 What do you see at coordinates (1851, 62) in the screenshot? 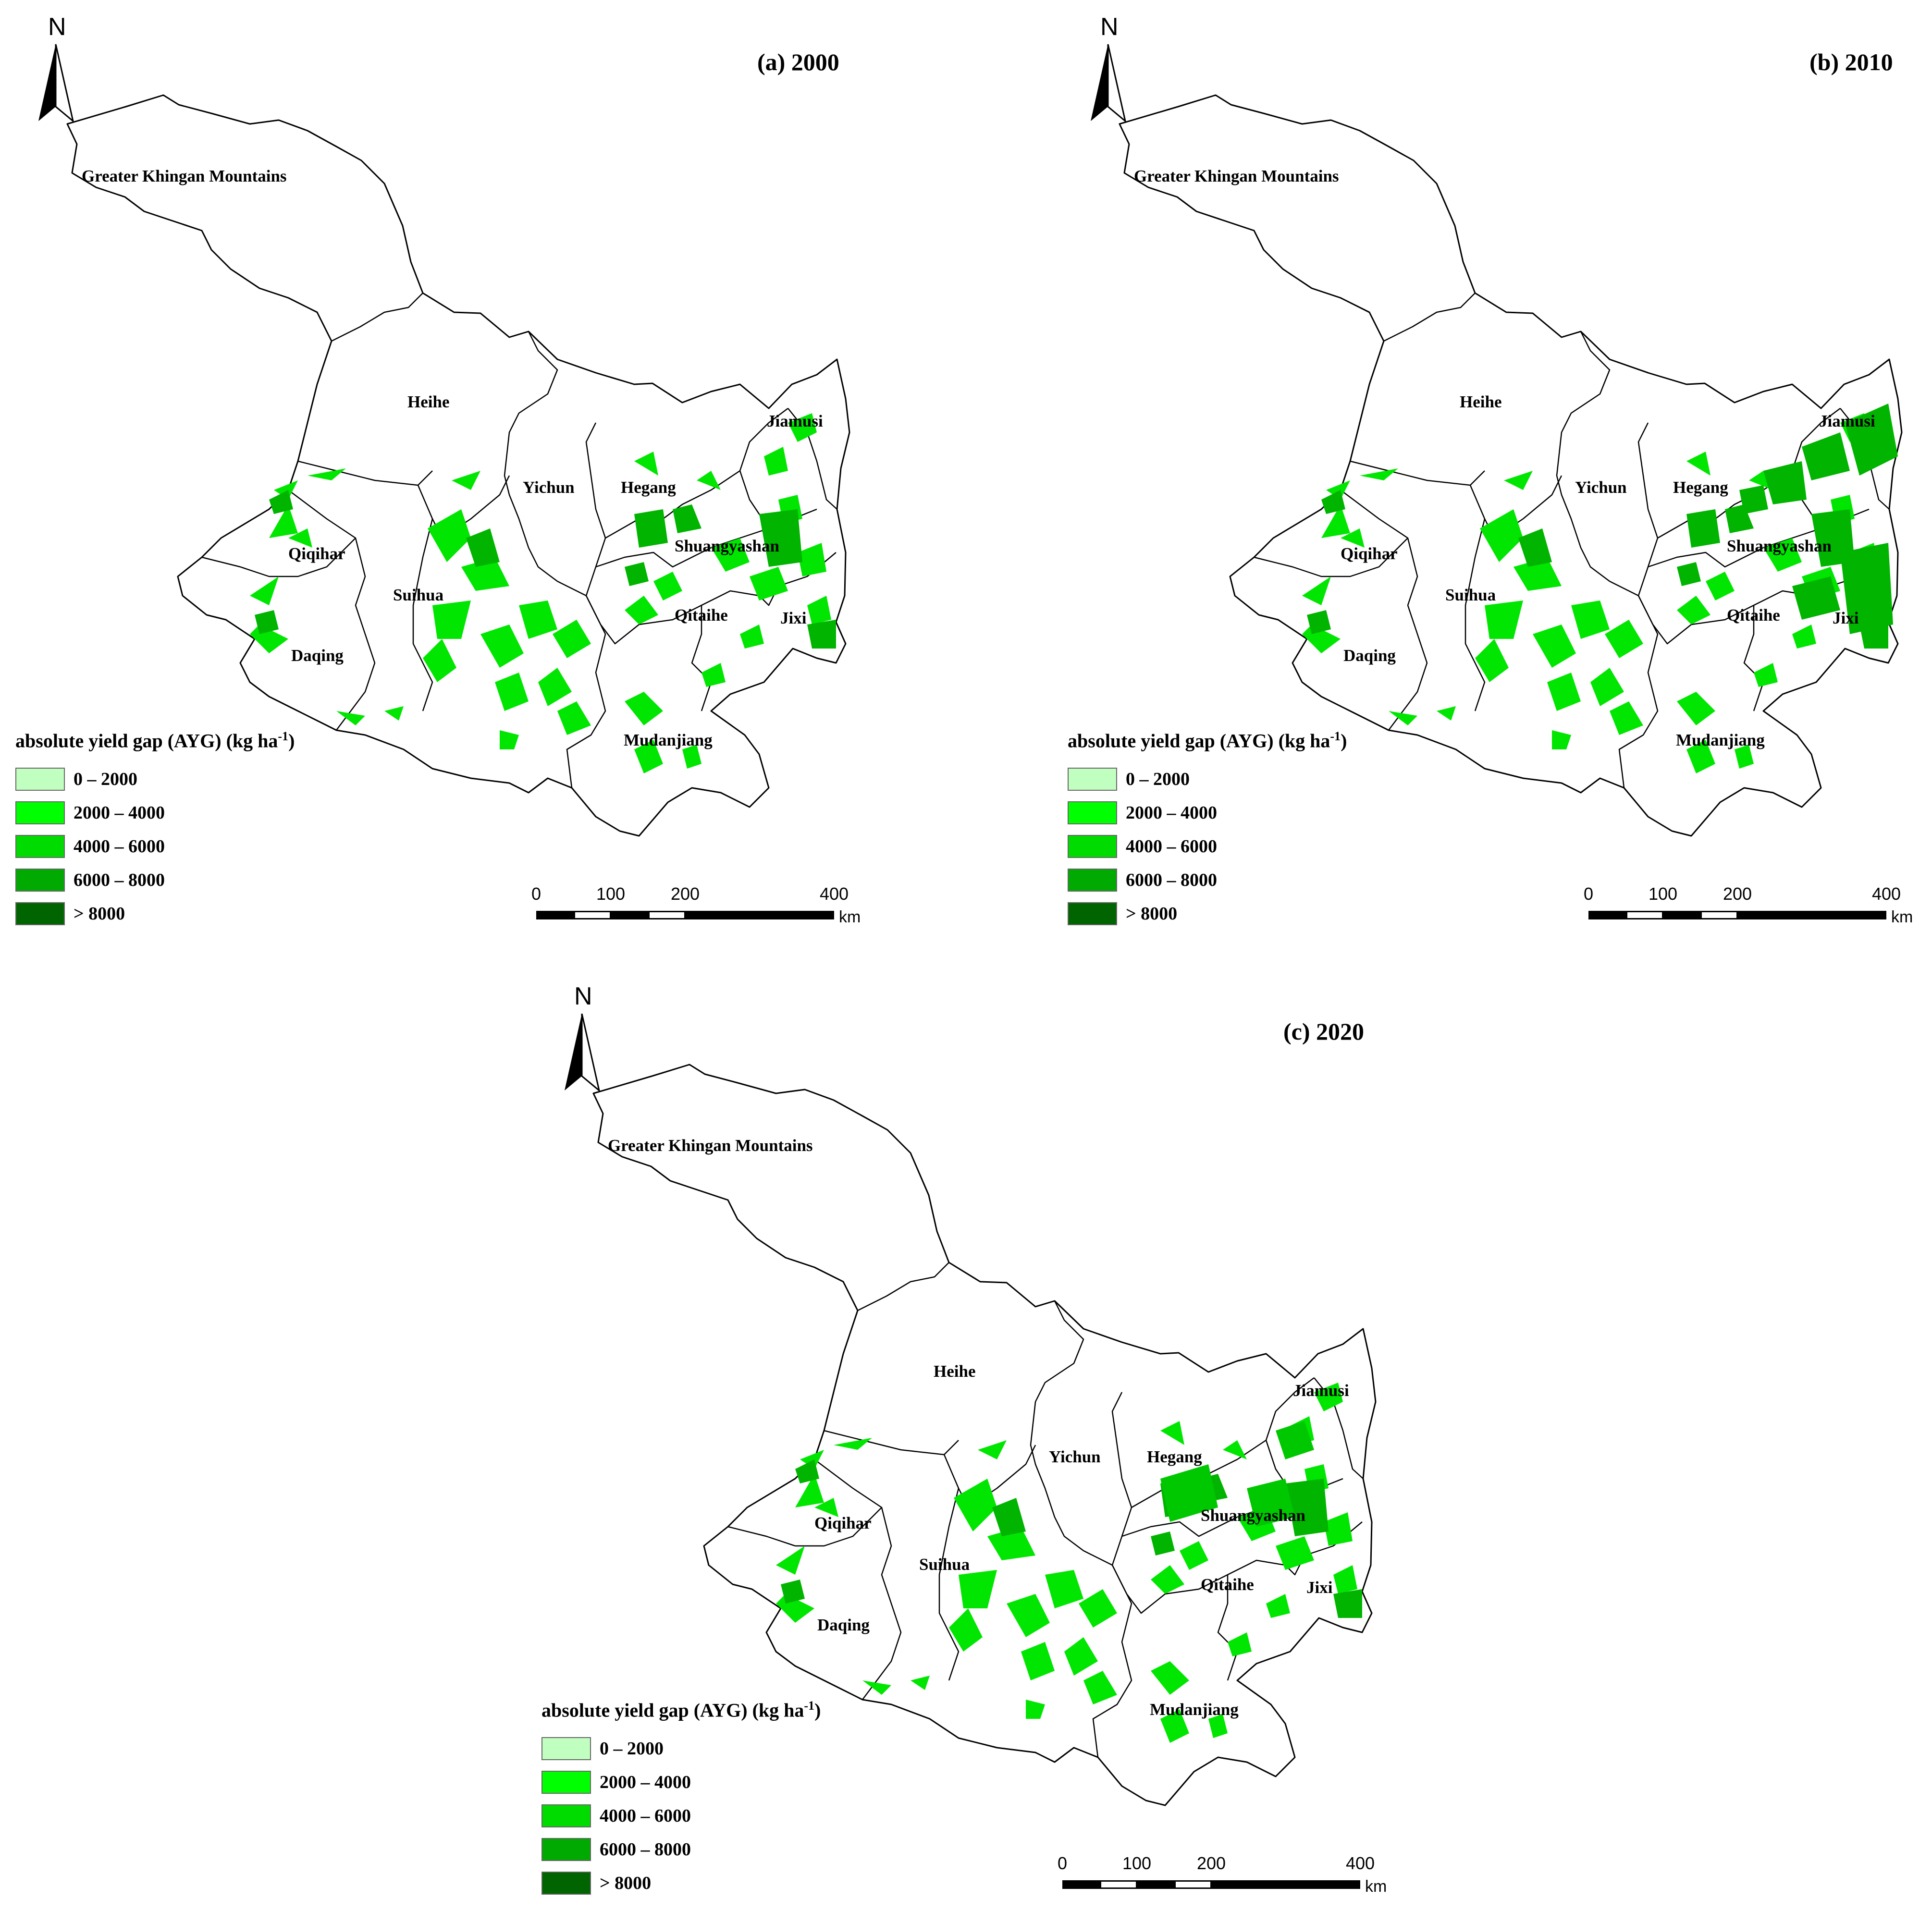
I see `panel-title: (b) 2010` at bounding box center [1851, 62].